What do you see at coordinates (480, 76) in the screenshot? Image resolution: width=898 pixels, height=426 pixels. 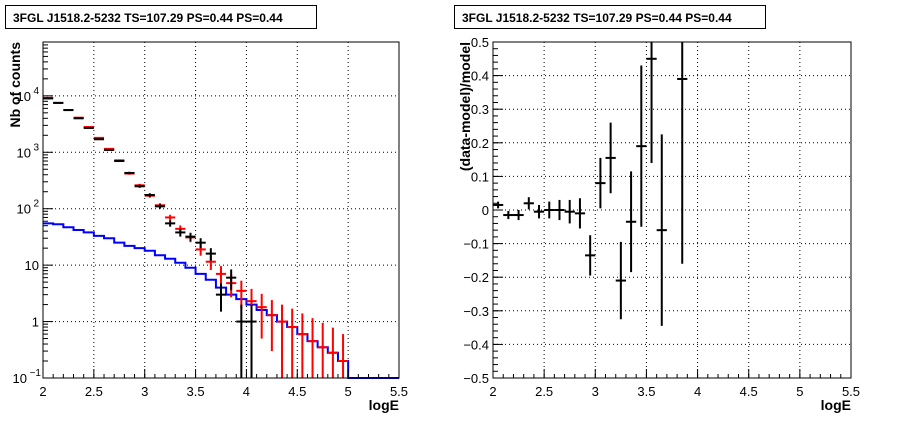 I see `residual-y-tick-label: 0.4` at bounding box center [480, 76].